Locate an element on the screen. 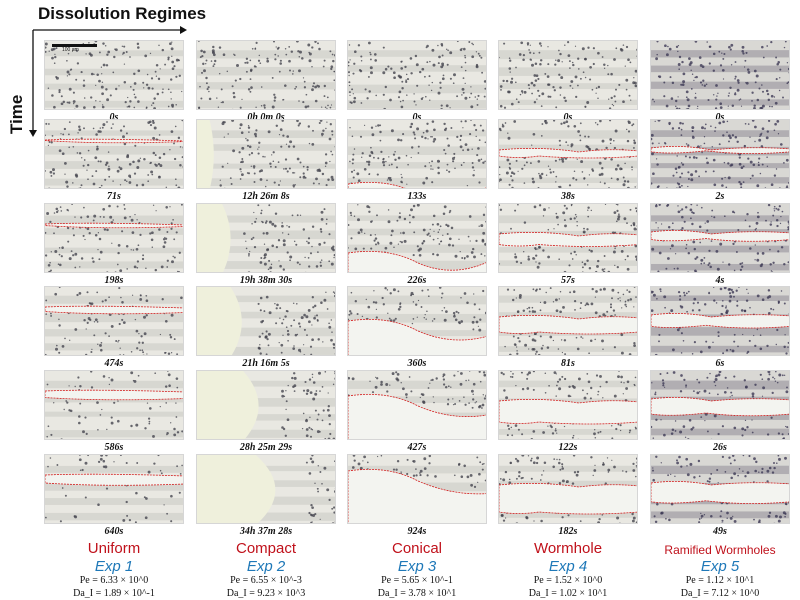 This screenshot has width=800, height=600. time-stamp-label: 2s is located at coordinates (720, 196).